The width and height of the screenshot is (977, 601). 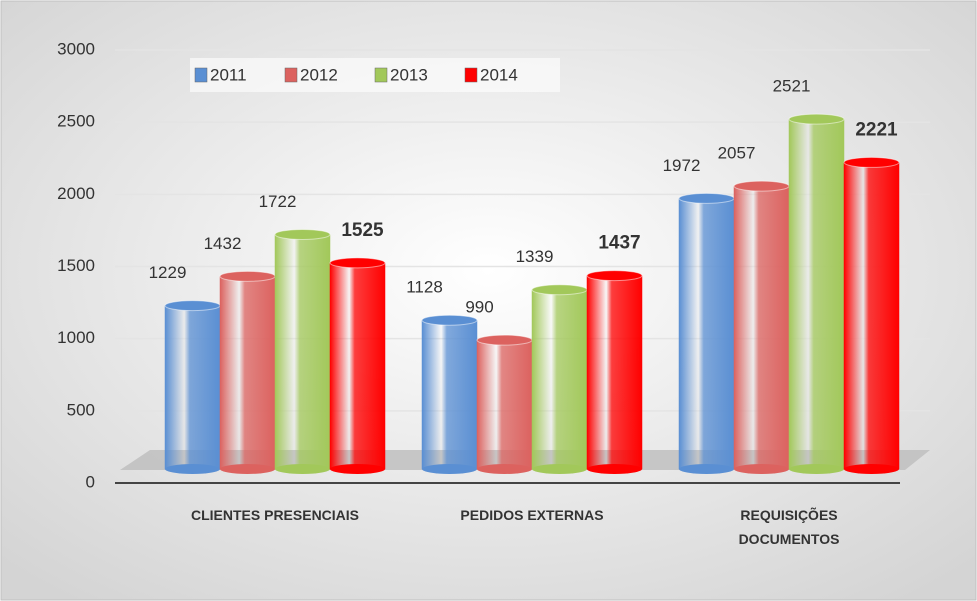 What do you see at coordinates (479, 307) in the screenshot?
I see `data-label: 990` at bounding box center [479, 307].